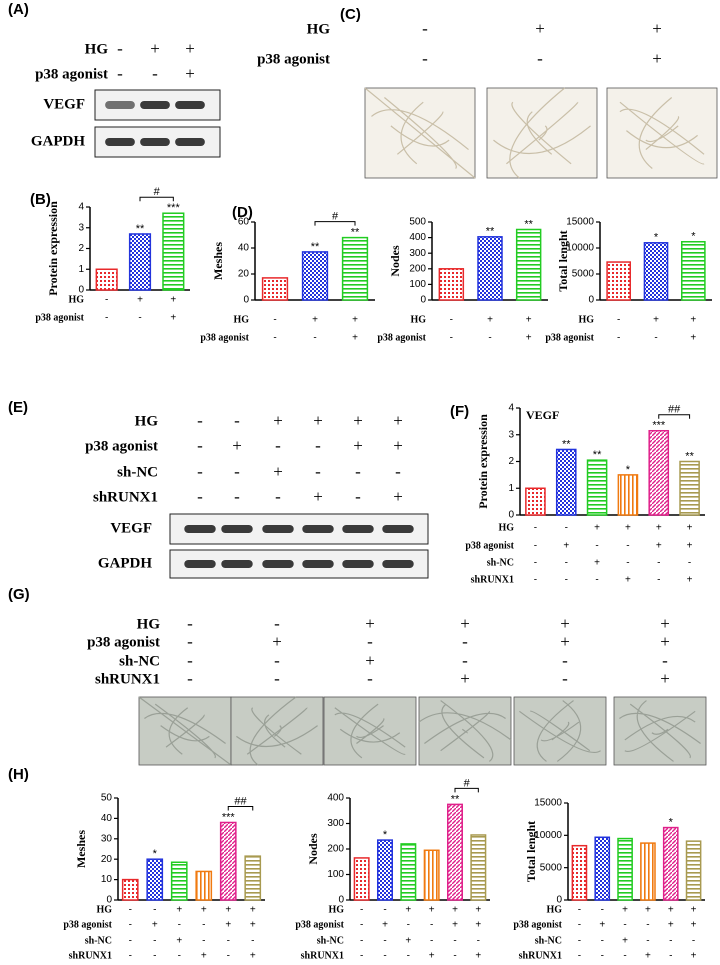  What do you see at coordinates (64, 104) in the screenshot?
I see `band-name: VEGF` at bounding box center [64, 104].